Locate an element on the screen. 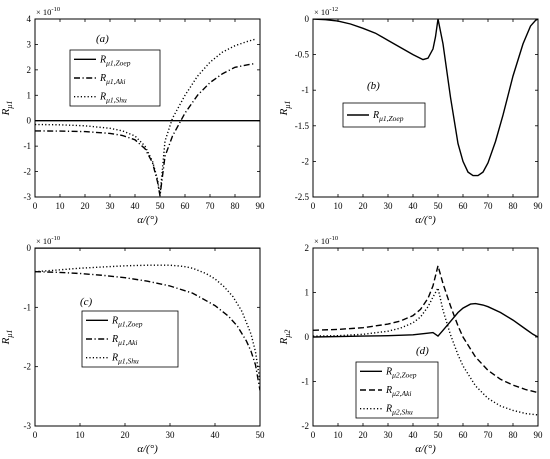 The height and width of the screenshot is (459, 550). legend-entry-sub: μ2,Aki is located at coordinates (401, 393).